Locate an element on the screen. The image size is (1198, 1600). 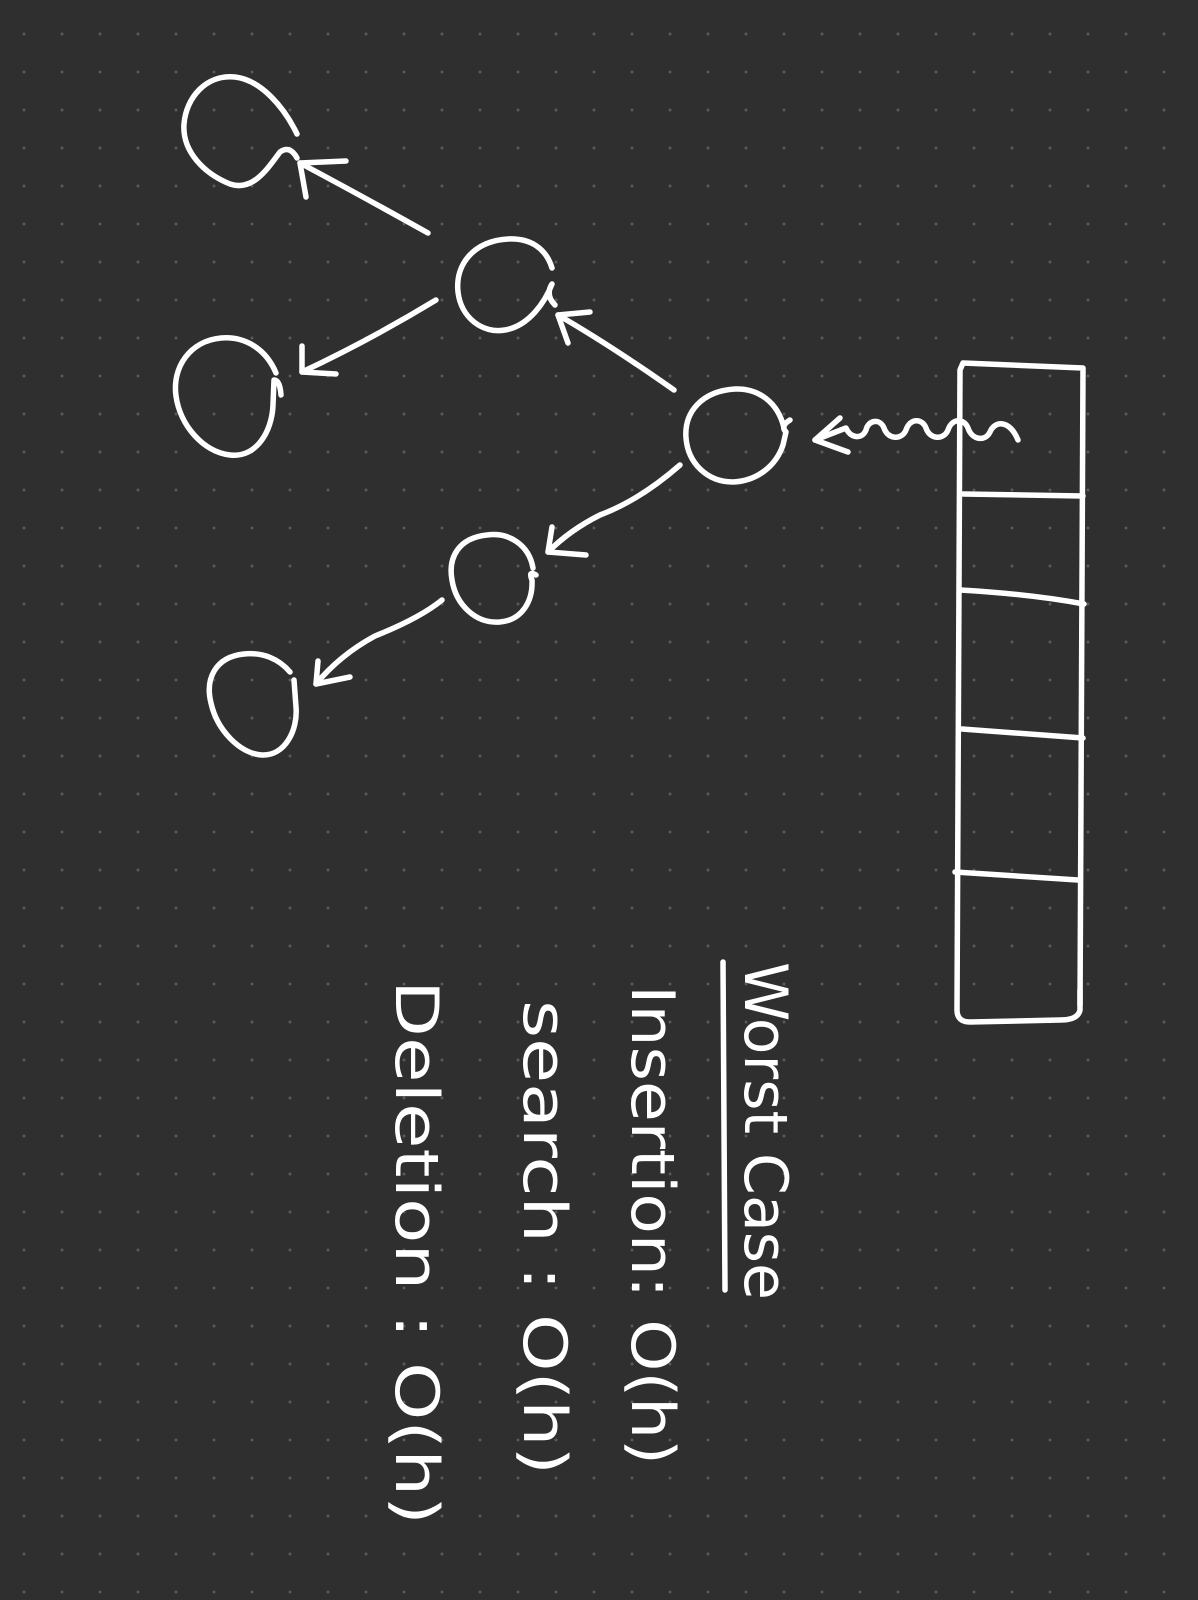
arrowhead-right-to-rightright is located at coordinates (333, 672).